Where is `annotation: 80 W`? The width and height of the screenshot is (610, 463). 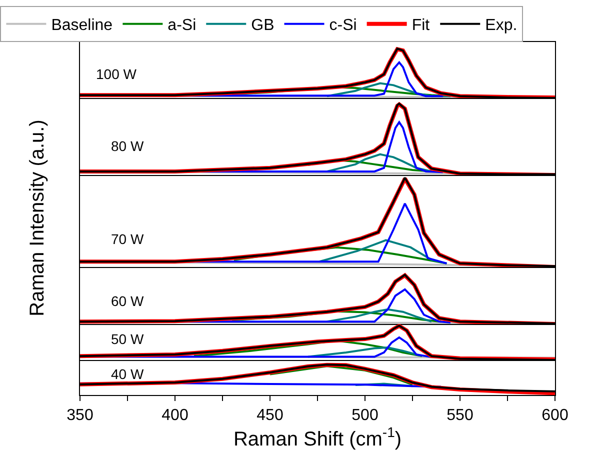
annotation: 80 W is located at coordinates (127, 146).